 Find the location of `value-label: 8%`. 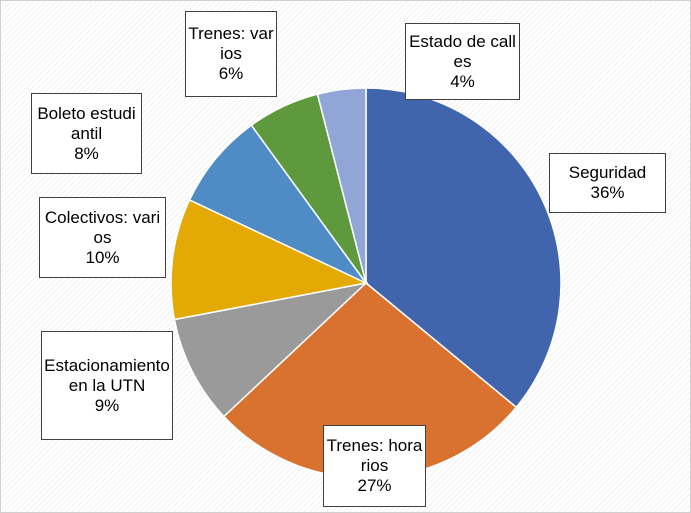

value-label: 8% is located at coordinates (86, 153).